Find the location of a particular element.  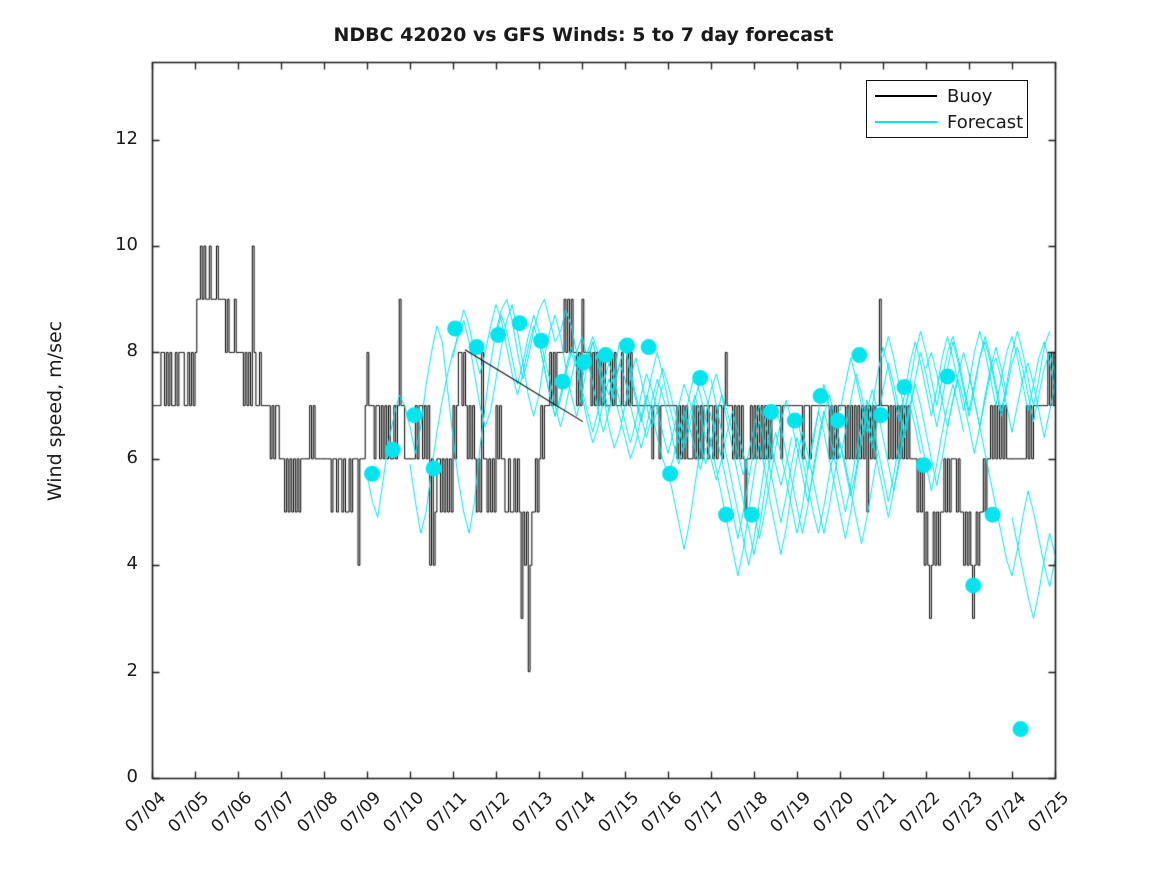

y-tick-label: 12 is located at coordinates (126, 138).